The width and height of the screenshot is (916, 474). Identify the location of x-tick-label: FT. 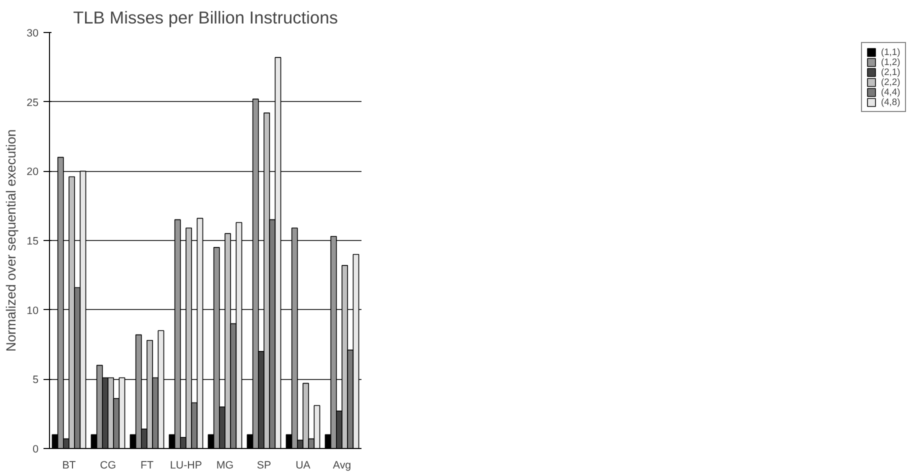
(147, 466).